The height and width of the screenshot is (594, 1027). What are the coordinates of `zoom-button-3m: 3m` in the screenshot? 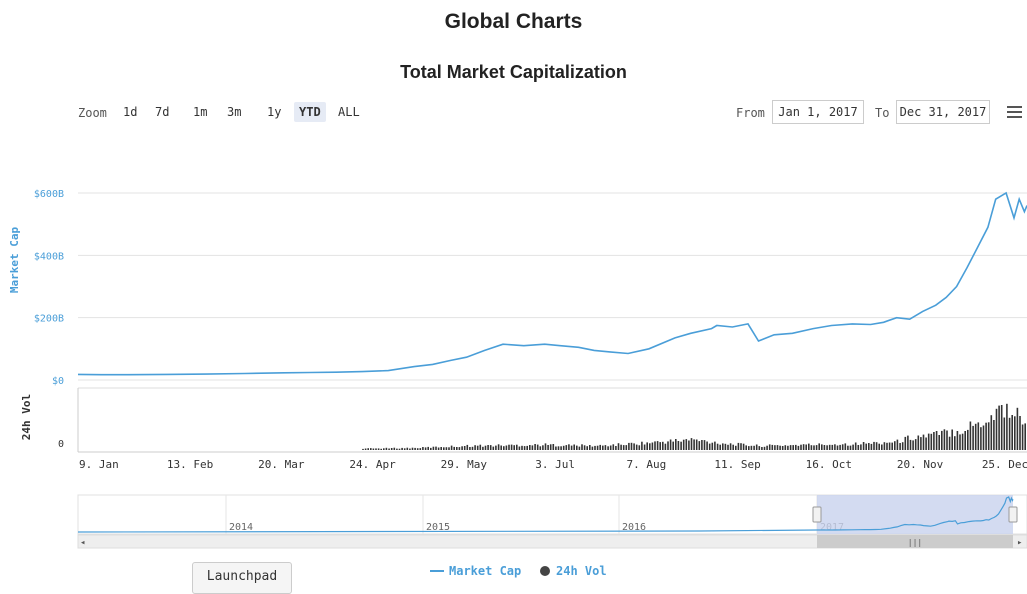 It's located at (234, 112).